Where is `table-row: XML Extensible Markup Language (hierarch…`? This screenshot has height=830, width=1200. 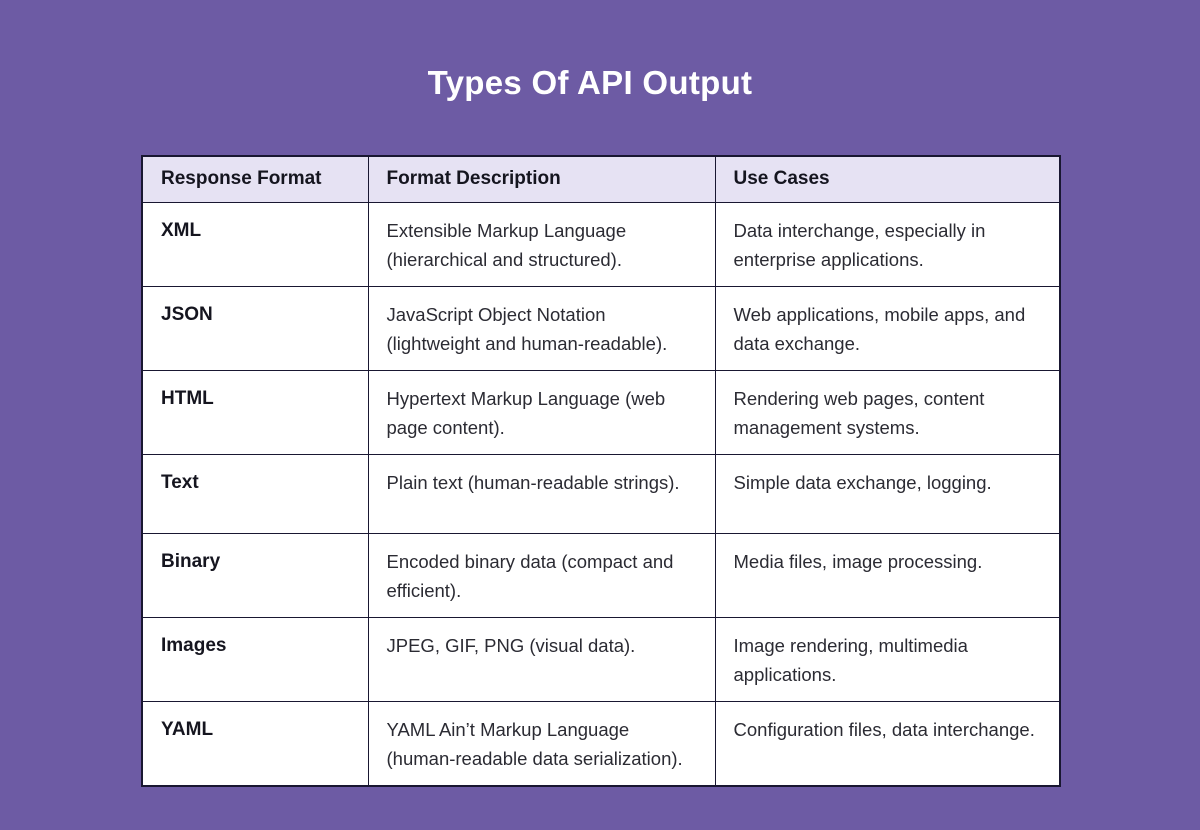
table-row: XML Extensible Markup Language (hierarch… is located at coordinates (601, 244).